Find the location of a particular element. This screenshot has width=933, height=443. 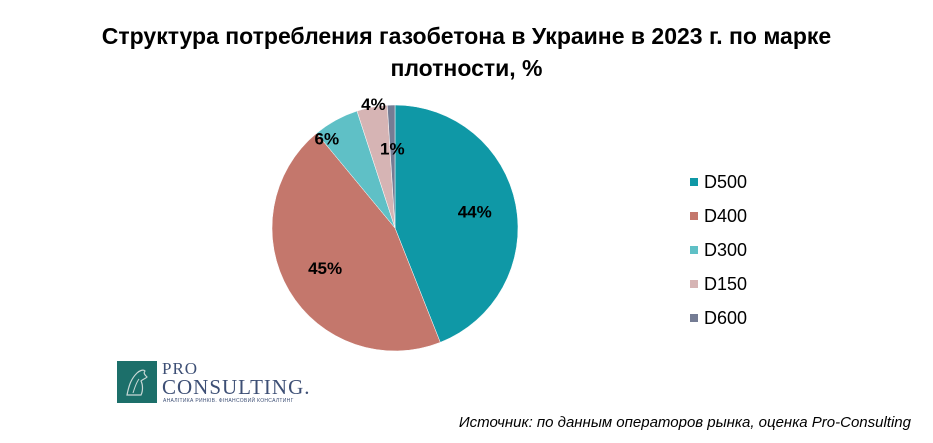

legend-item-d400: D400 is located at coordinates (718, 216).